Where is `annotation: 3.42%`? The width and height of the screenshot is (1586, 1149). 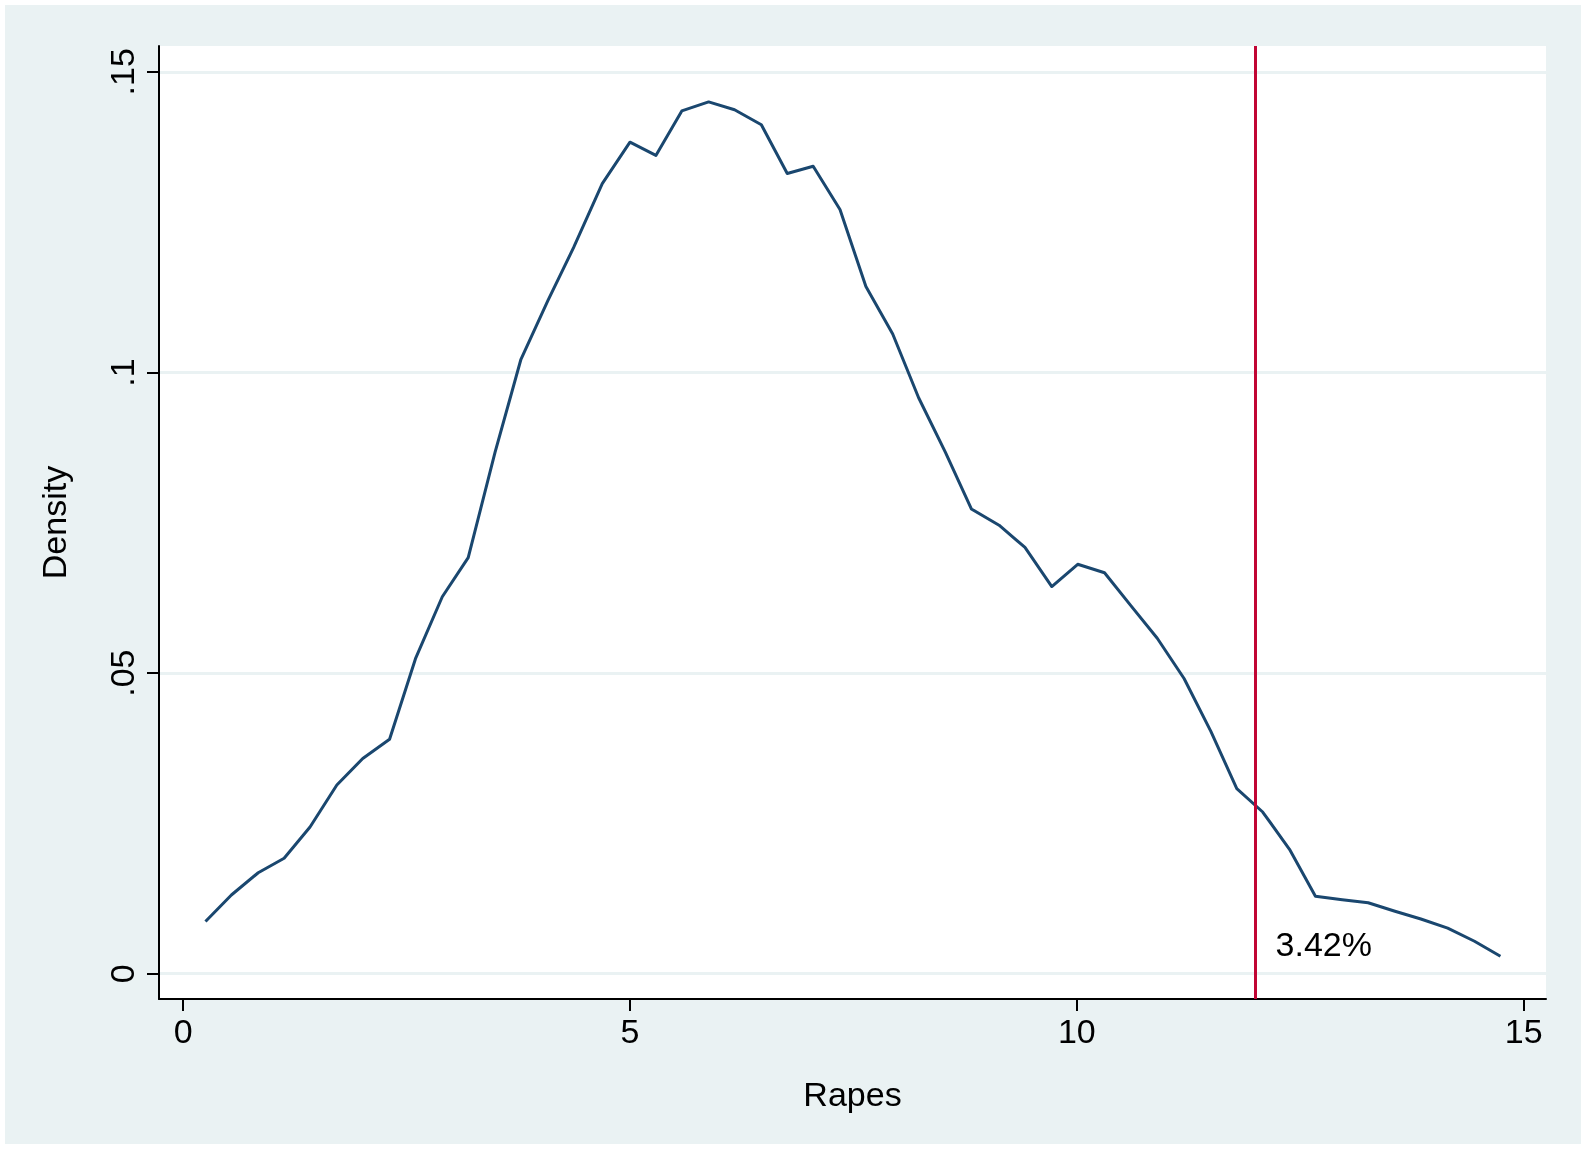
annotation: 3.42% is located at coordinates (1323, 944).